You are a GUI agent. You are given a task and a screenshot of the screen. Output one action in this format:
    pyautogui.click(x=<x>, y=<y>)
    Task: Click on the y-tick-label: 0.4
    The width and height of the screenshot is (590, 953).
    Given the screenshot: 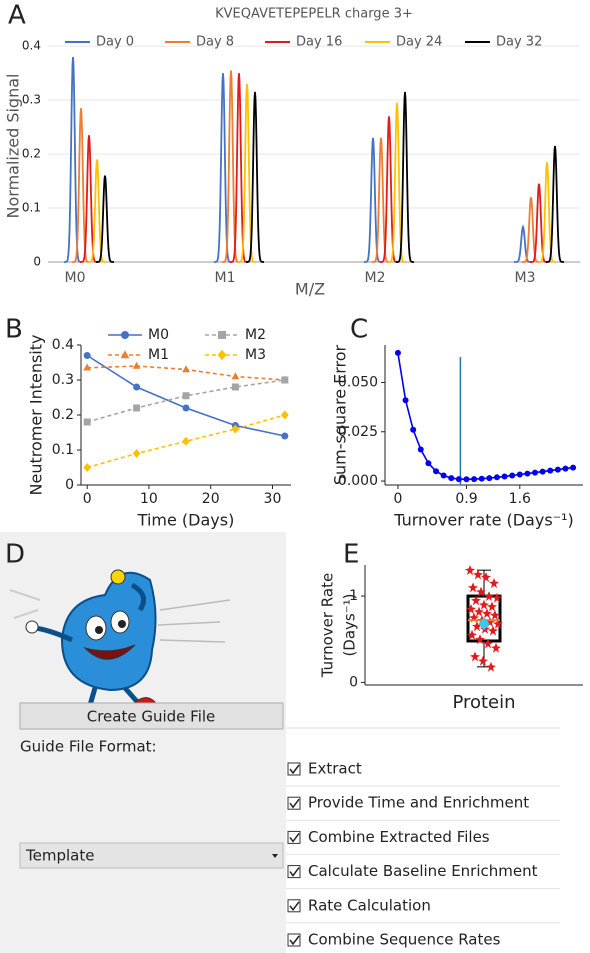 What is the action you would take?
    pyautogui.click(x=63, y=345)
    